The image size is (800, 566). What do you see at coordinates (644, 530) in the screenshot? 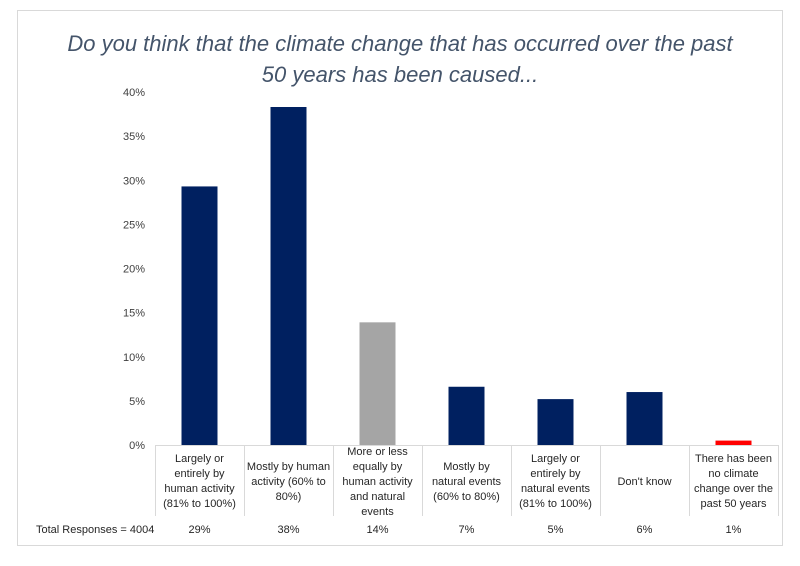
I see `response-percent: 6%` at bounding box center [644, 530].